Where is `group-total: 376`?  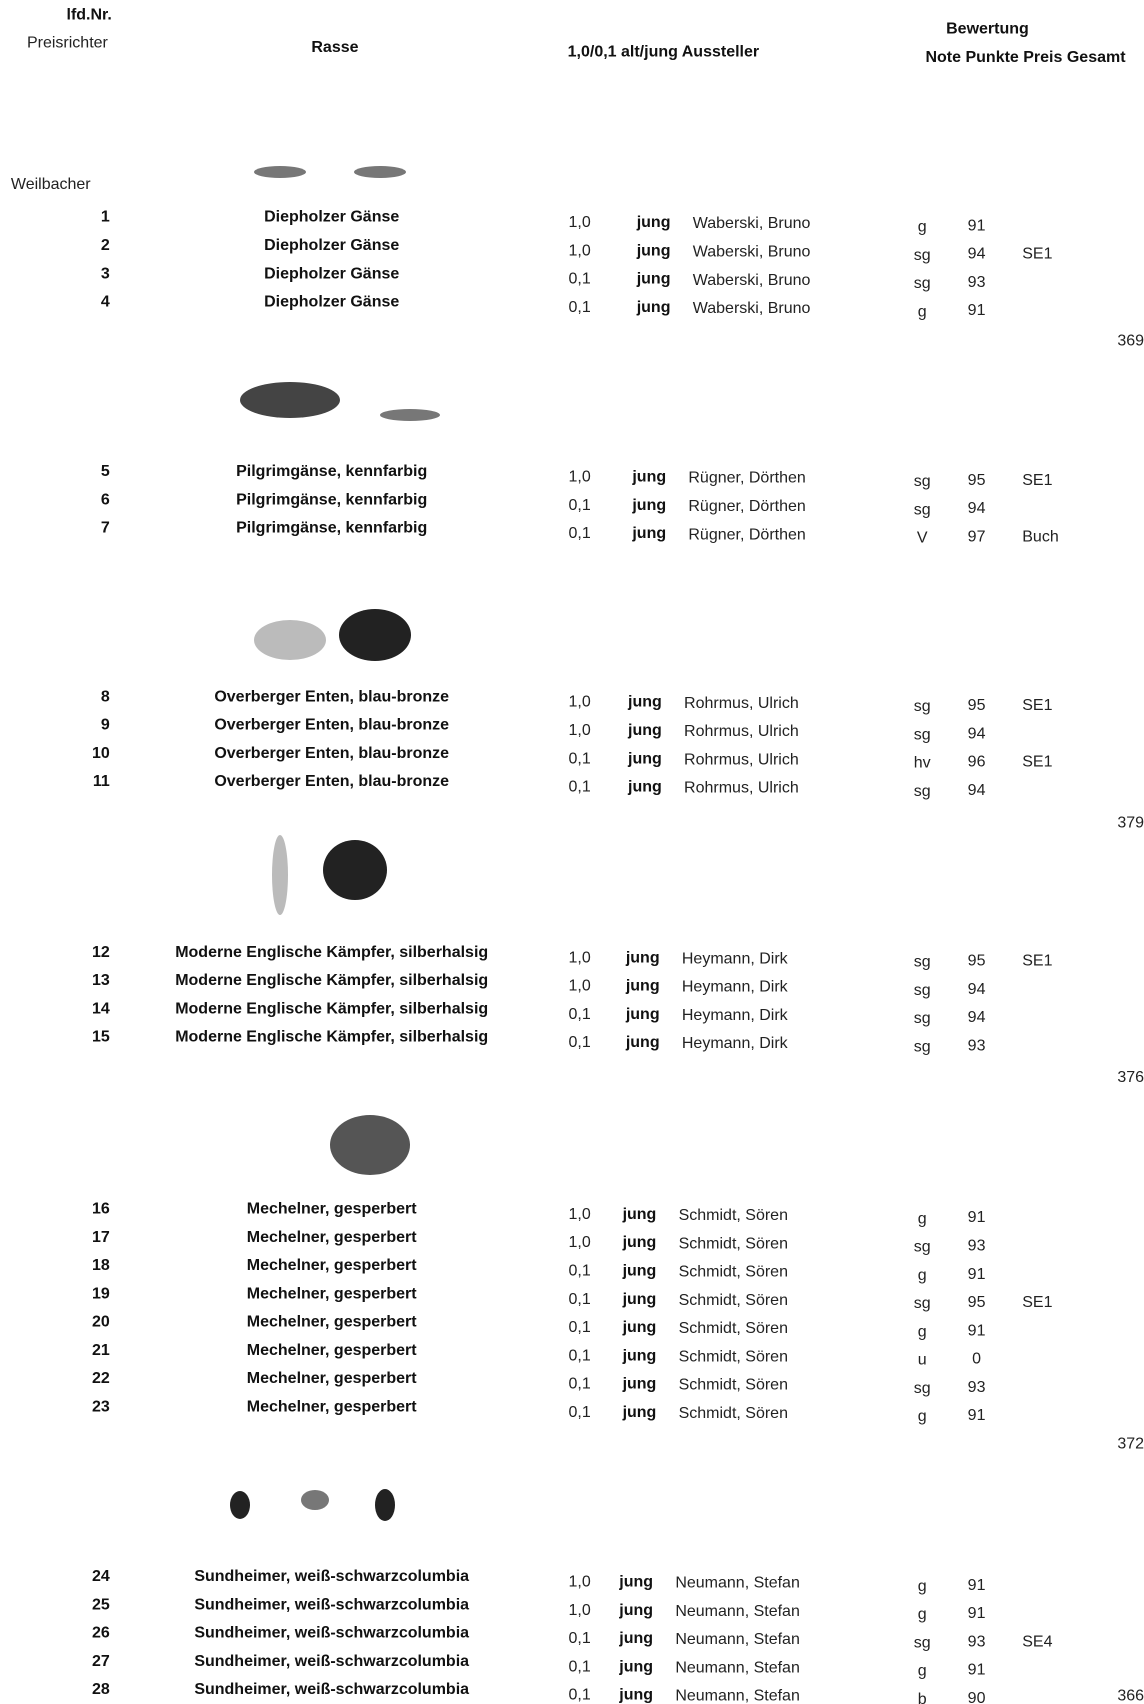 group-total: 376 is located at coordinates (1130, 1077).